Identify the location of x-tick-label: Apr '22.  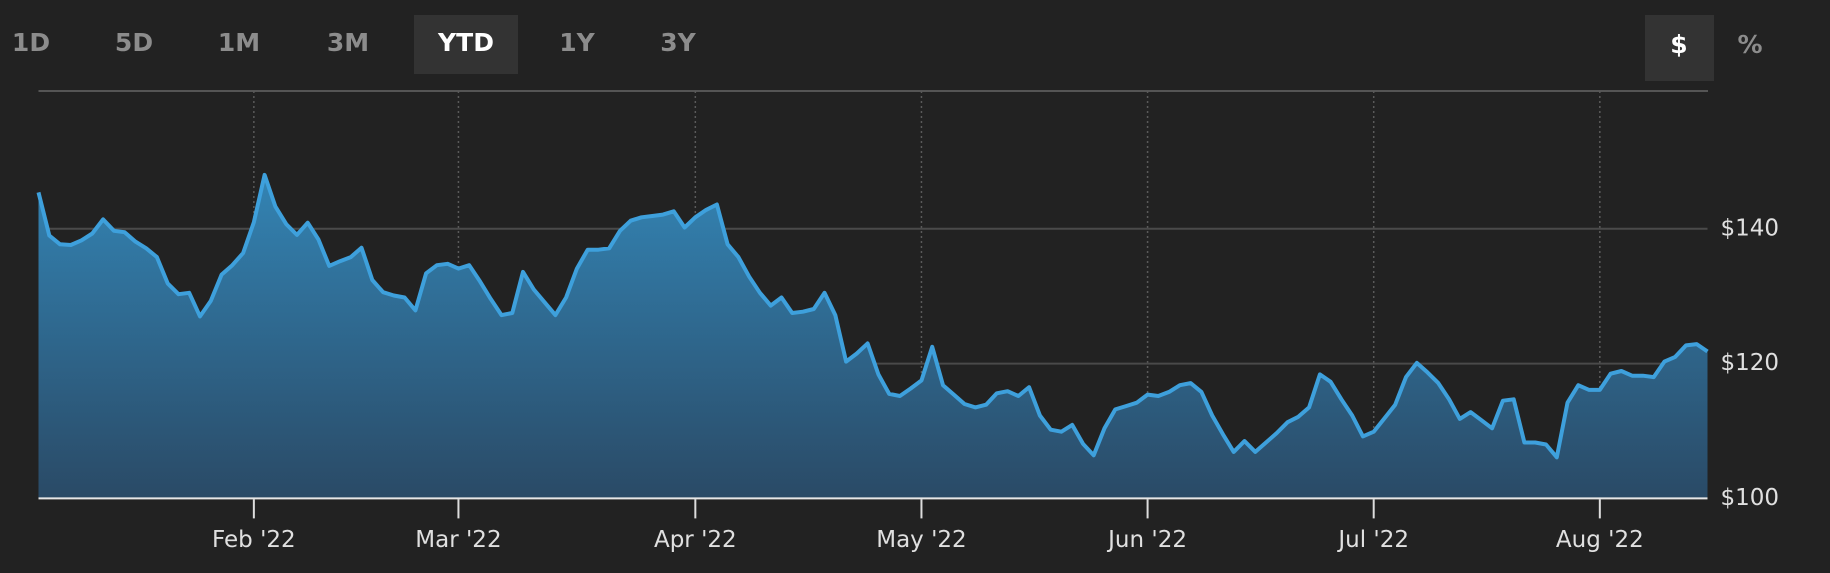
(695, 540).